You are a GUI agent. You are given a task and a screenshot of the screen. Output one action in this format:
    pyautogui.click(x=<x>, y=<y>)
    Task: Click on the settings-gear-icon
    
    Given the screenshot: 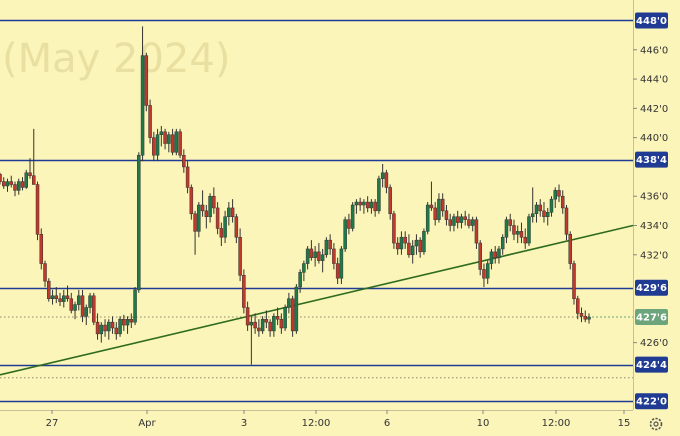 What is the action you would take?
    pyautogui.click(x=656, y=424)
    